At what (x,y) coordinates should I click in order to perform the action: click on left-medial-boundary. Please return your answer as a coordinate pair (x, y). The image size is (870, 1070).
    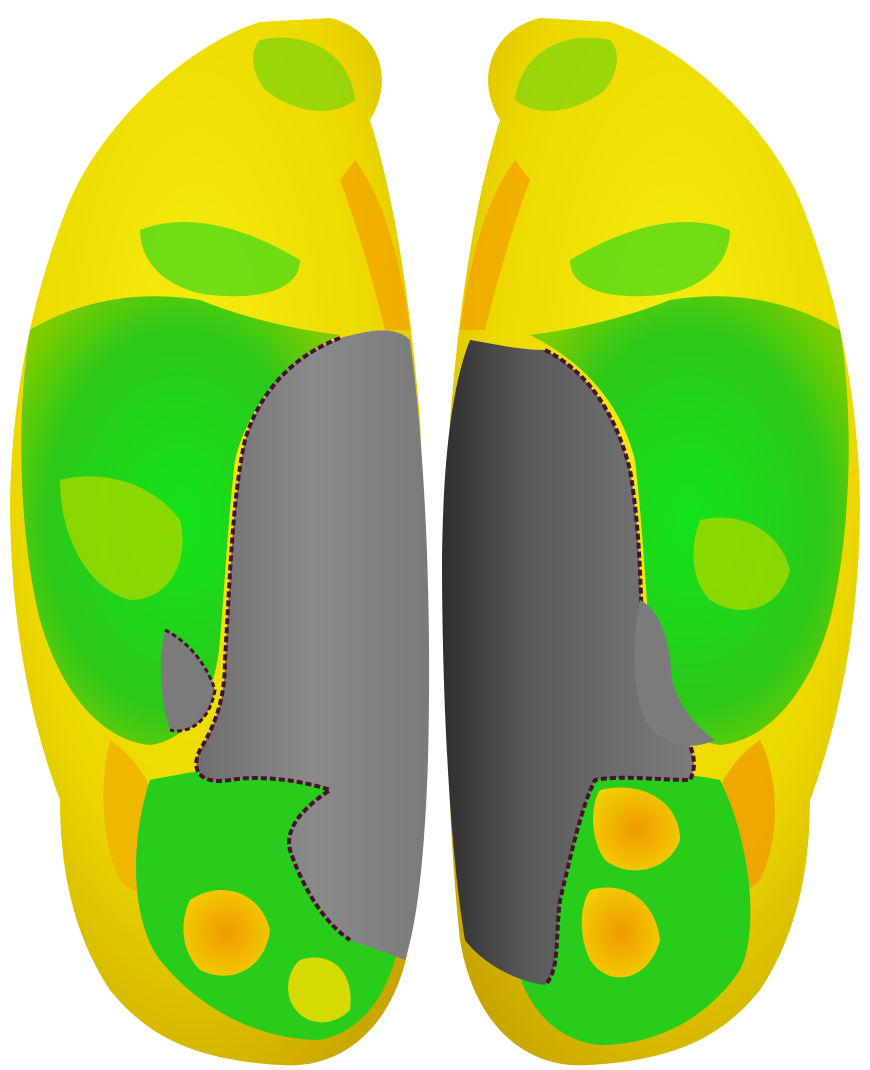
    Looking at the image, I should click on (273, 639).